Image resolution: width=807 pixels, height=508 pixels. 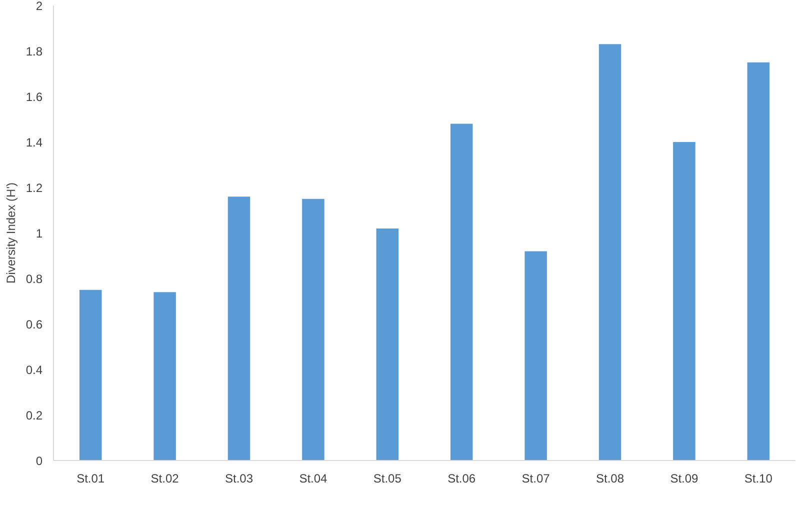 What do you see at coordinates (536, 479) in the screenshot?
I see `x-tick-label: St.07` at bounding box center [536, 479].